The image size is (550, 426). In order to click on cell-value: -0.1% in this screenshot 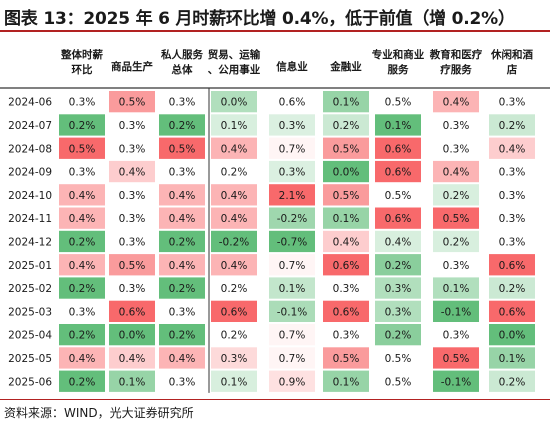, I will do `click(456, 382)`.